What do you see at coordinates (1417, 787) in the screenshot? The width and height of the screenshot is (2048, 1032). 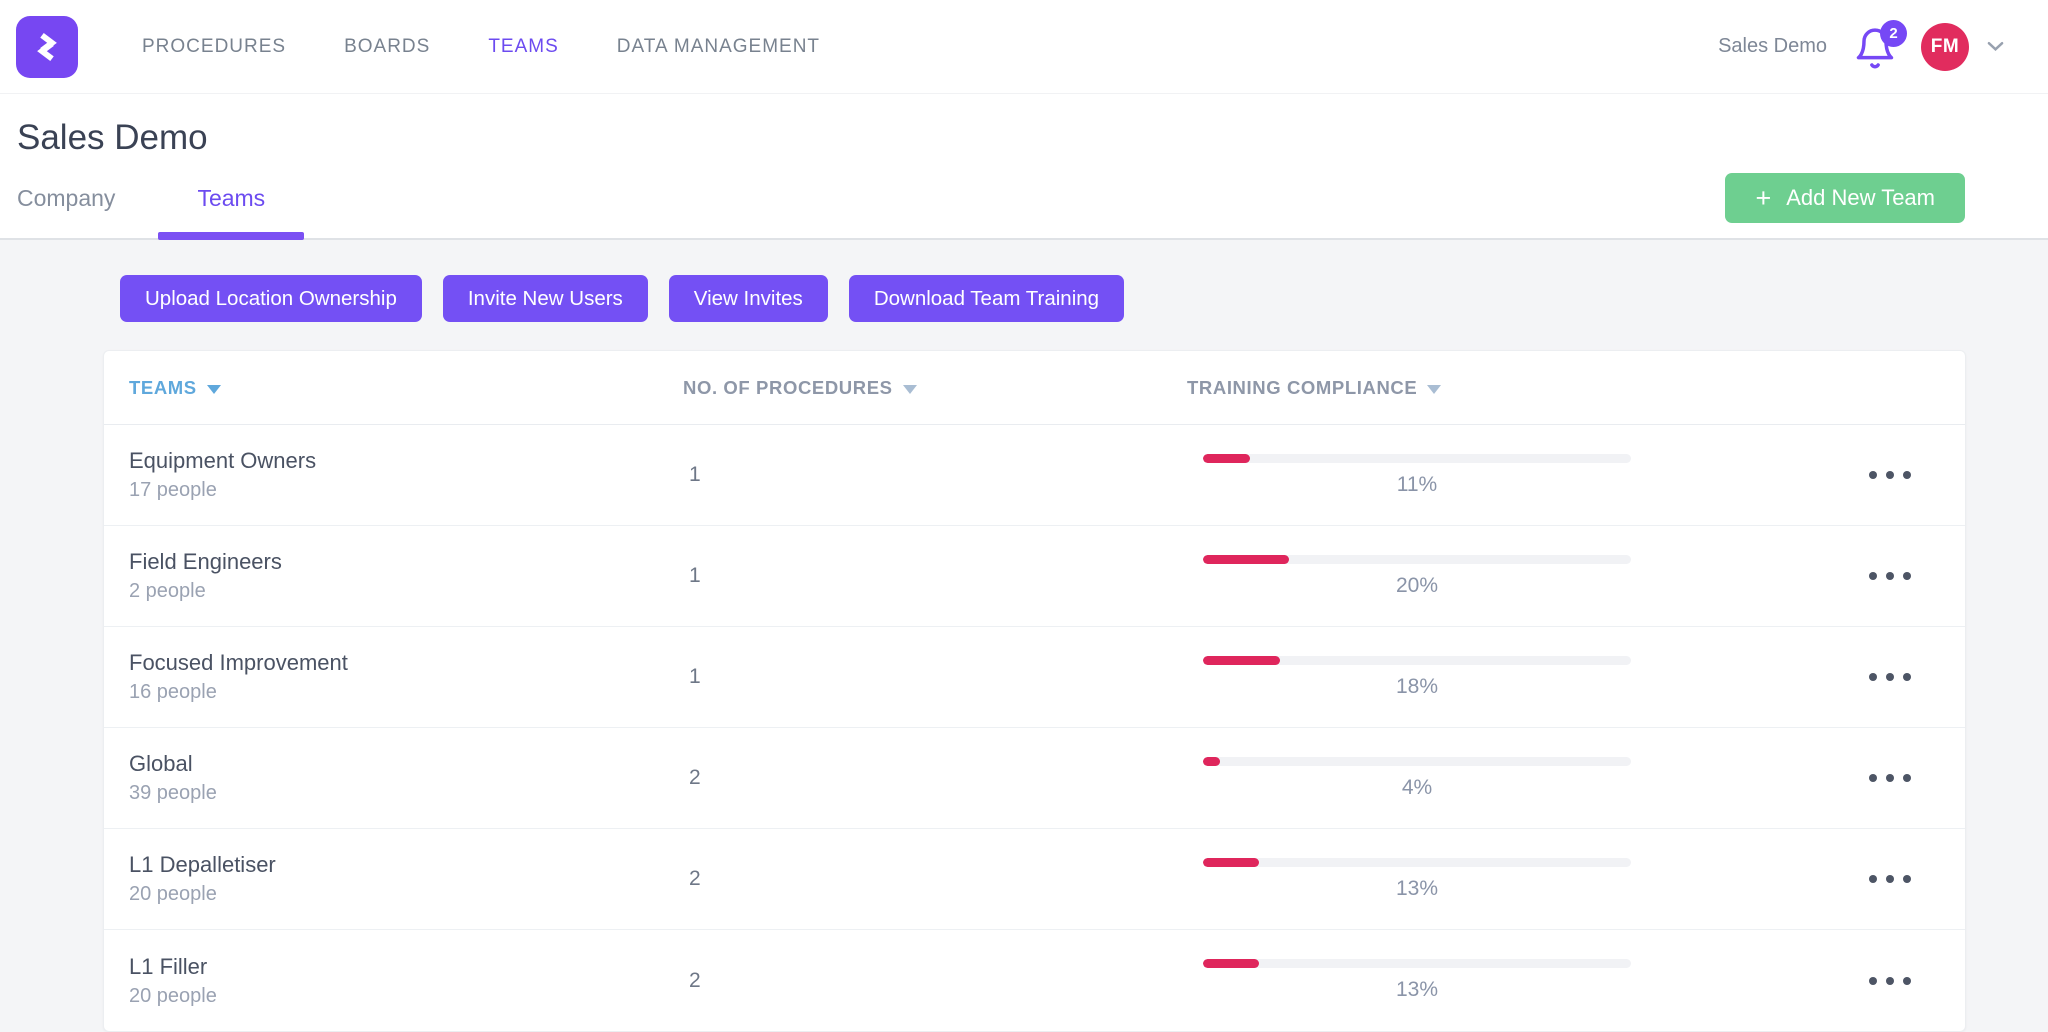 I see `compliance-percentage: 4%` at bounding box center [1417, 787].